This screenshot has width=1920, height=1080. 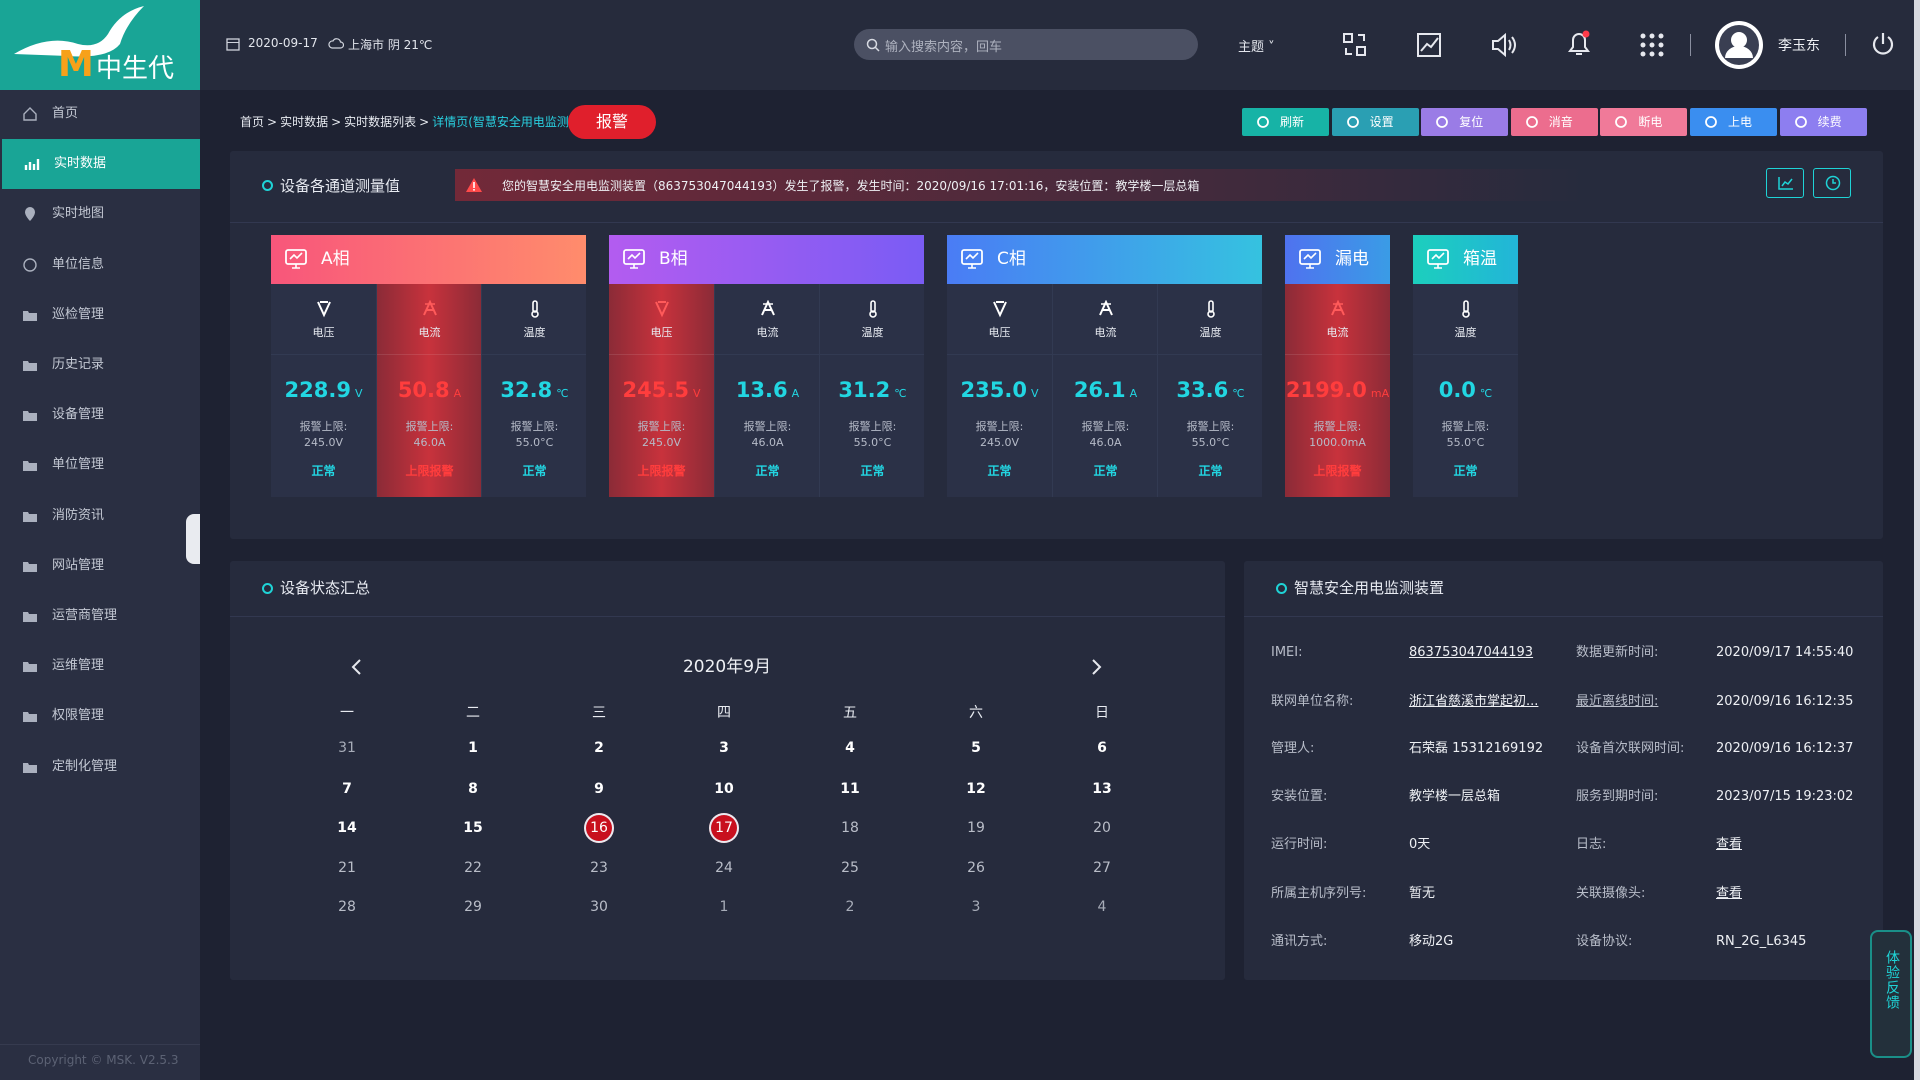 What do you see at coordinates (1823, 122) in the screenshot?
I see `toolbar-button: 续费` at bounding box center [1823, 122].